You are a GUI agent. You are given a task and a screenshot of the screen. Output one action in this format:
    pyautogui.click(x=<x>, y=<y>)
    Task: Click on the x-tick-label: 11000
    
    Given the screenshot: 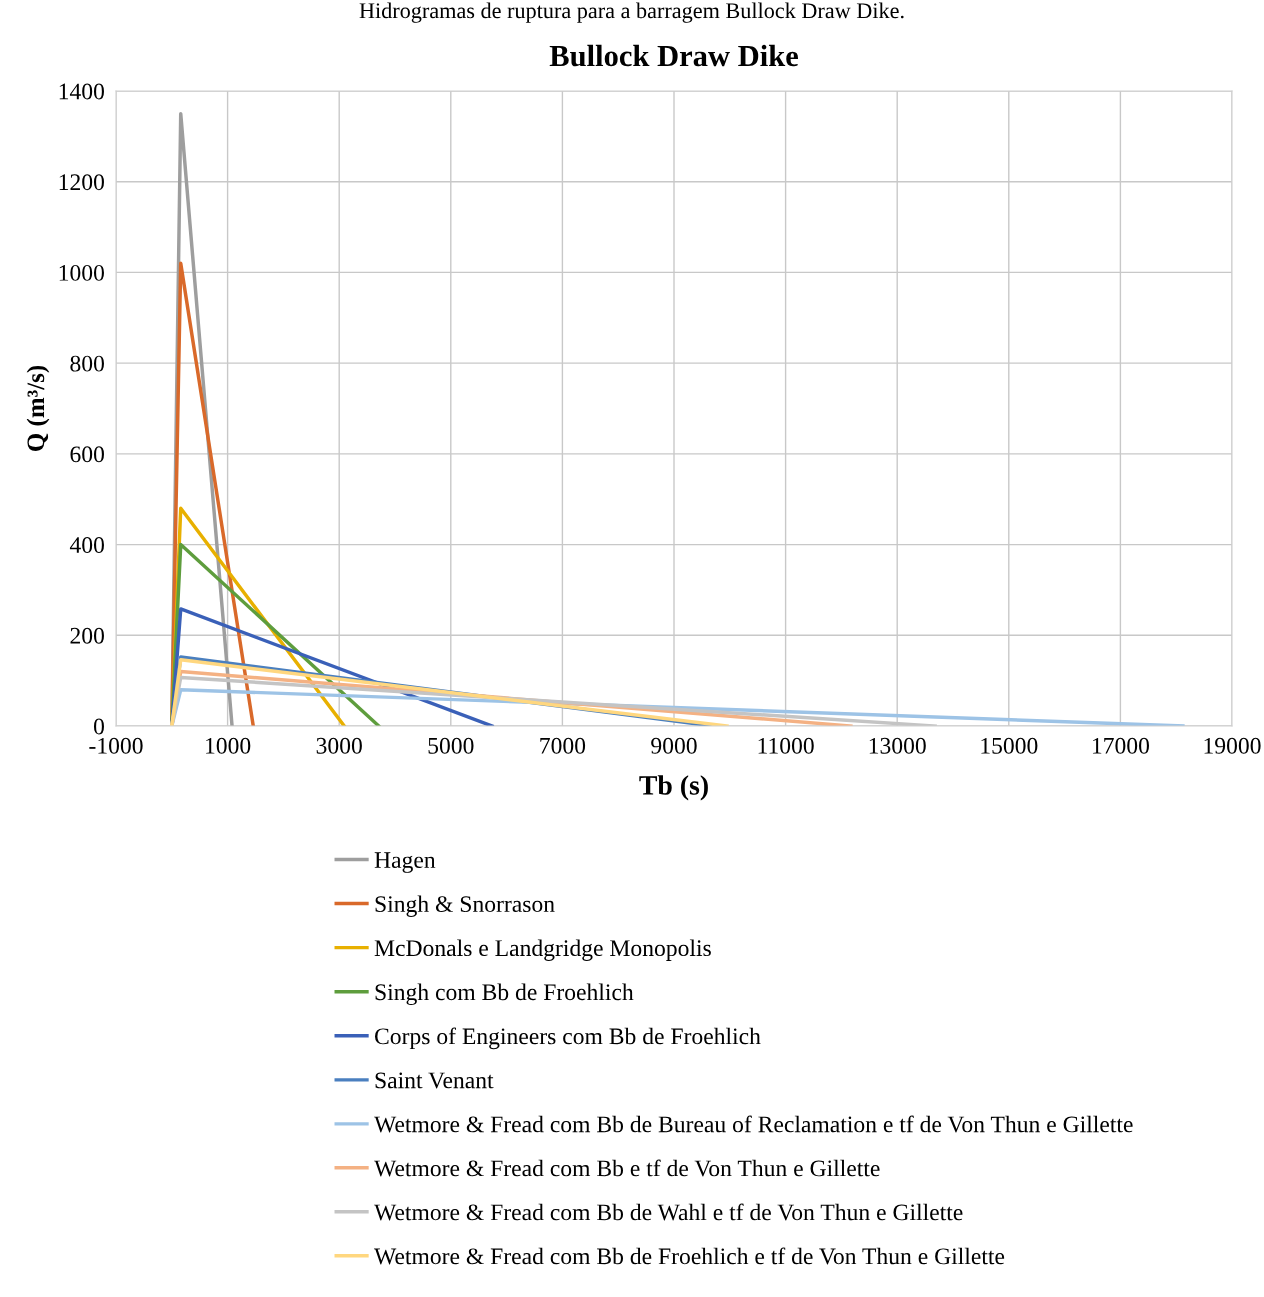 What is the action you would take?
    pyautogui.click(x=786, y=745)
    